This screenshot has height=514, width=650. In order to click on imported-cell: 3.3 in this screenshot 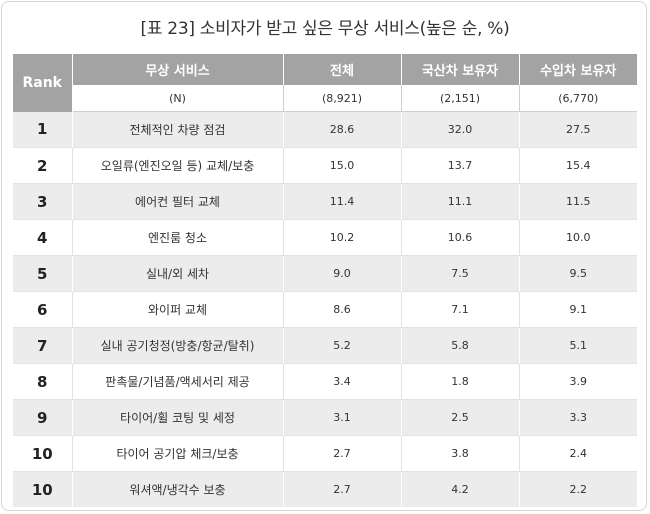, I will do `click(578, 417)`.